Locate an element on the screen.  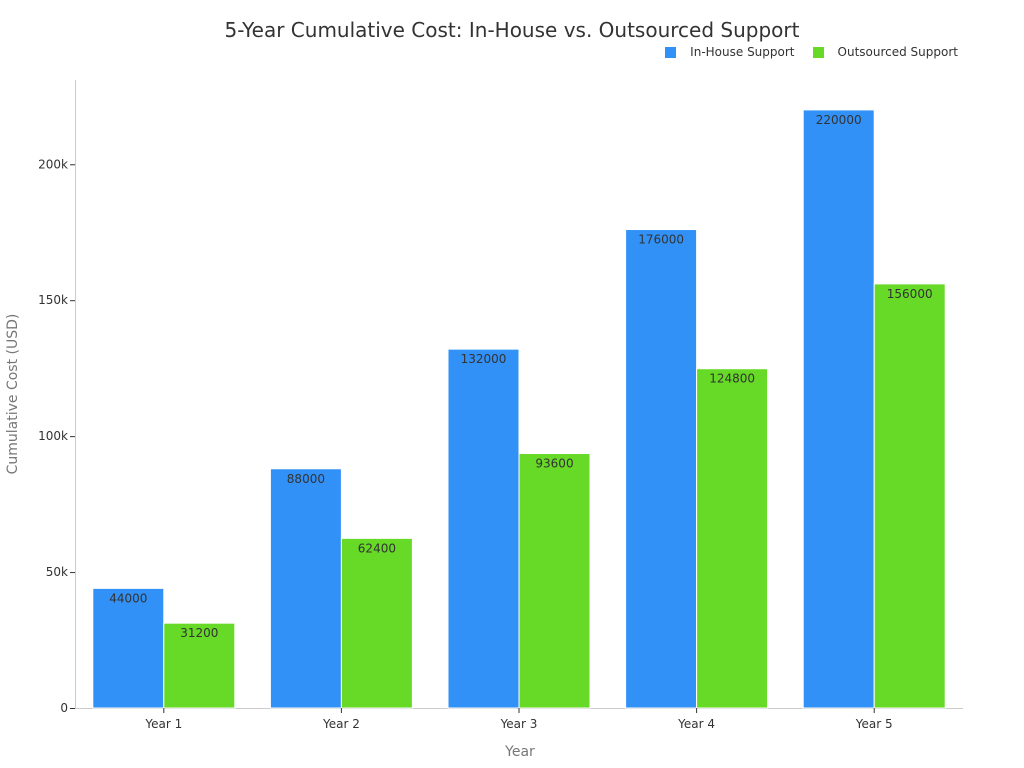
y-tick-label: 100k is located at coordinates (53, 436).